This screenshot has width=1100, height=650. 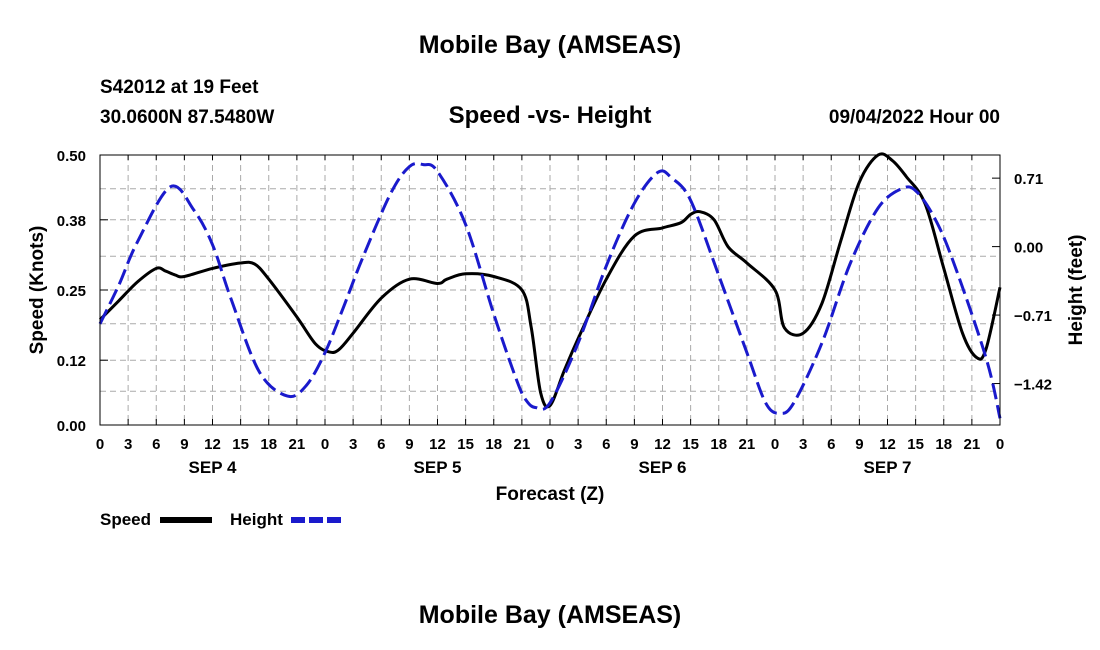 What do you see at coordinates (1033, 385) in the screenshot?
I see `y2-tick-label: −1.42` at bounding box center [1033, 385].